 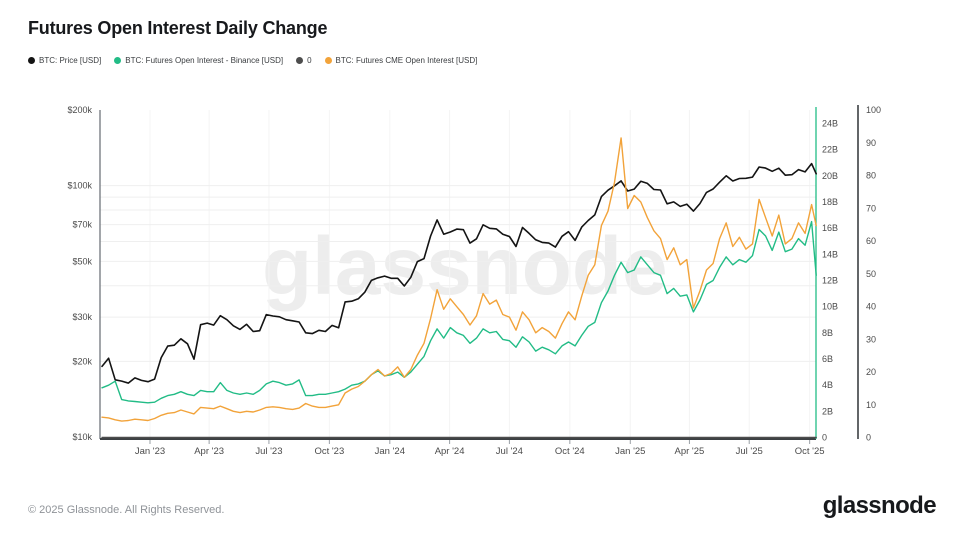 I want to click on x-axis-label: Apr '23, so click(x=209, y=451).